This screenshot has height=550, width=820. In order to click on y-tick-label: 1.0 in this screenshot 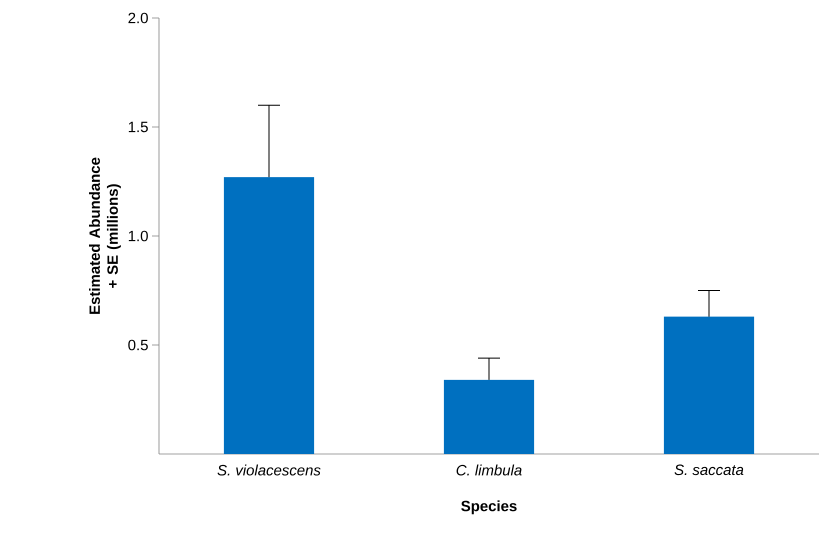, I will do `click(138, 236)`.